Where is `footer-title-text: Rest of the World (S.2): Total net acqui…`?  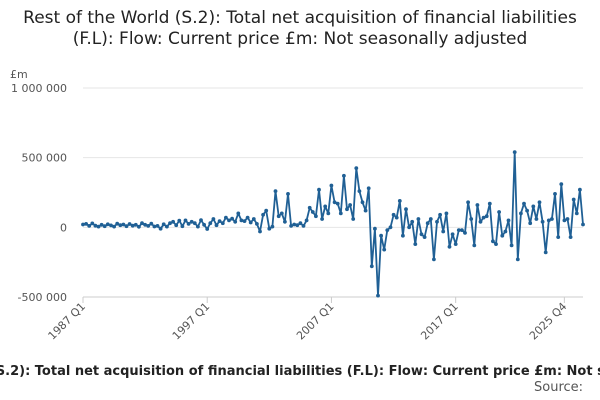
footer-title-text: Rest of the World (S.2): Total net acqui… is located at coordinates (300, 371).